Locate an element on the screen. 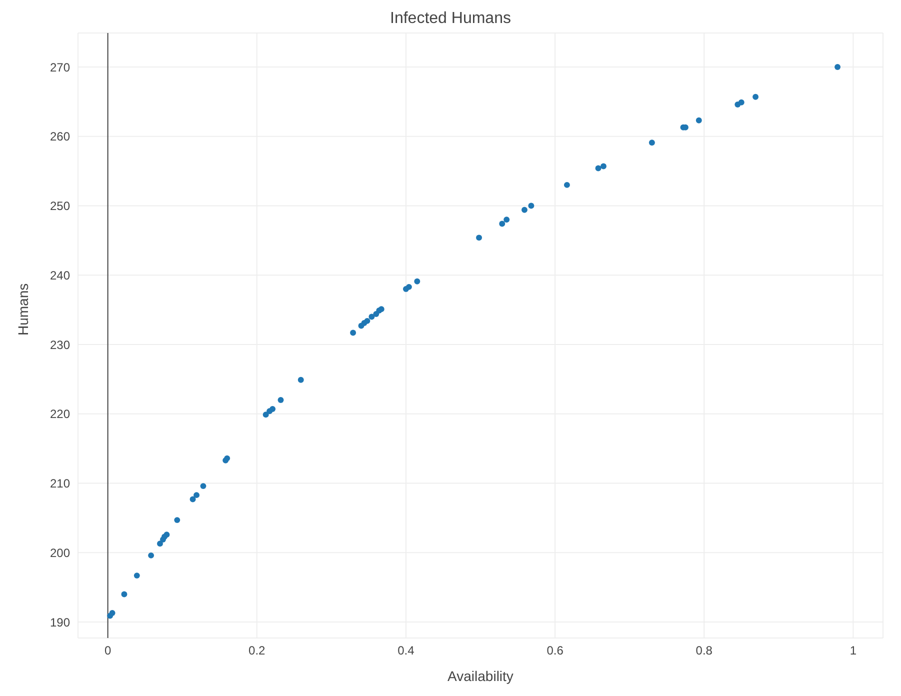 This screenshot has width=901, height=696. x-tick-label: 0.4 is located at coordinates (406, 651).